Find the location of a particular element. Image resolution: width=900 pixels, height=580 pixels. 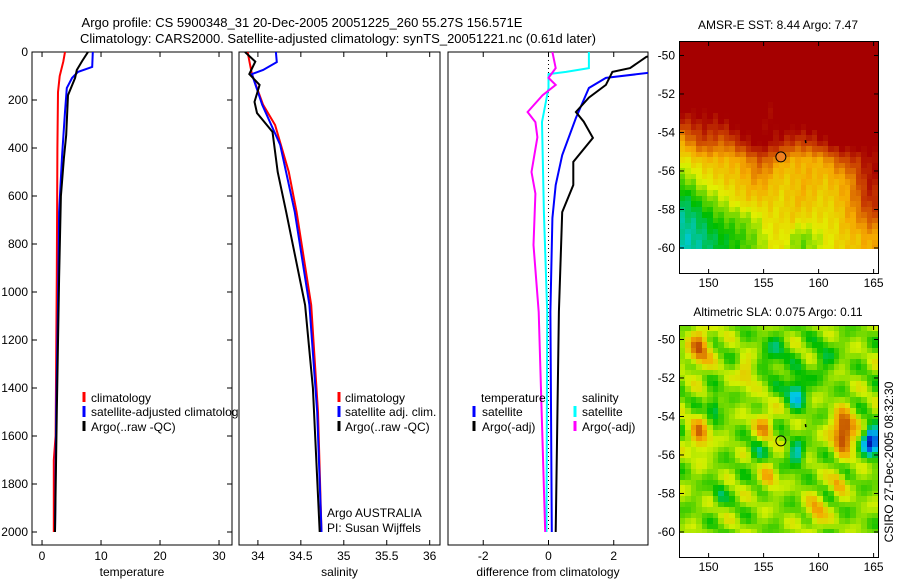

y-tick-label: 200 is located at coordinates (18, 100).